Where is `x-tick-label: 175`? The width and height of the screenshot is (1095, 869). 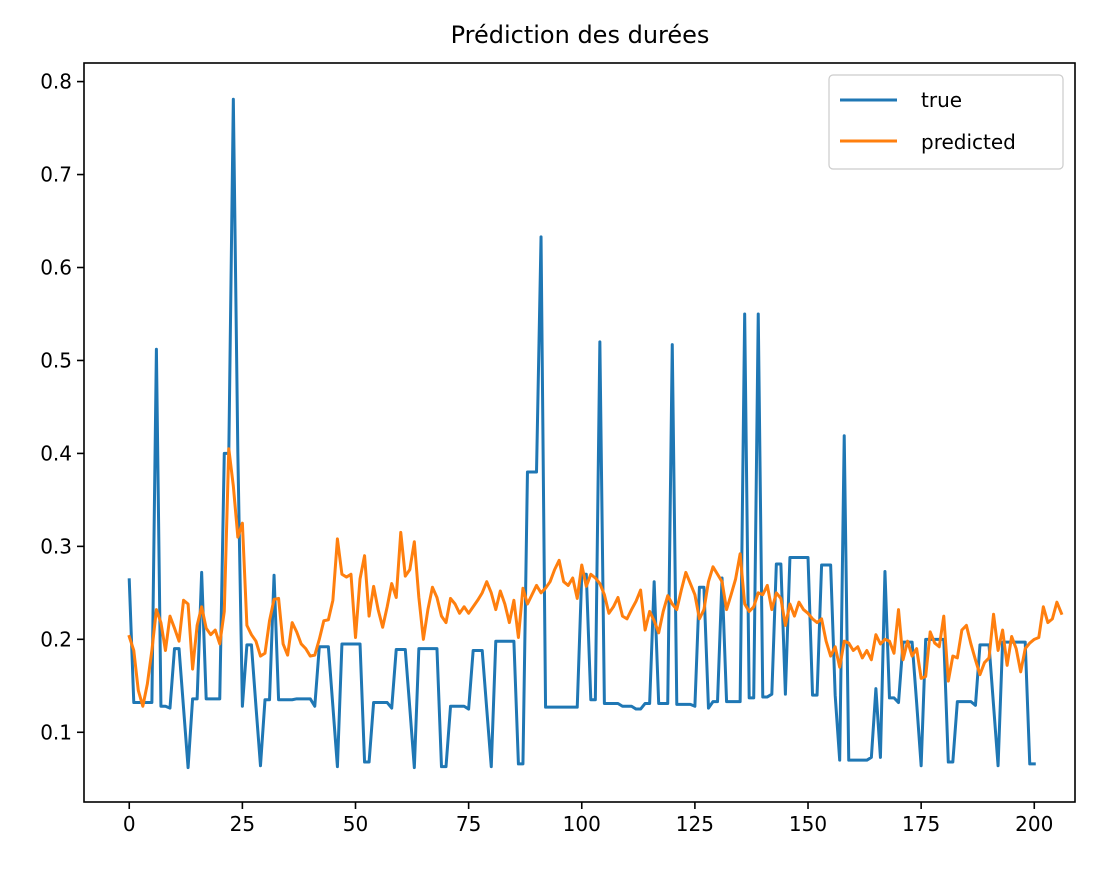 x-tick-label: 175 is located at coordinates (921, 824).